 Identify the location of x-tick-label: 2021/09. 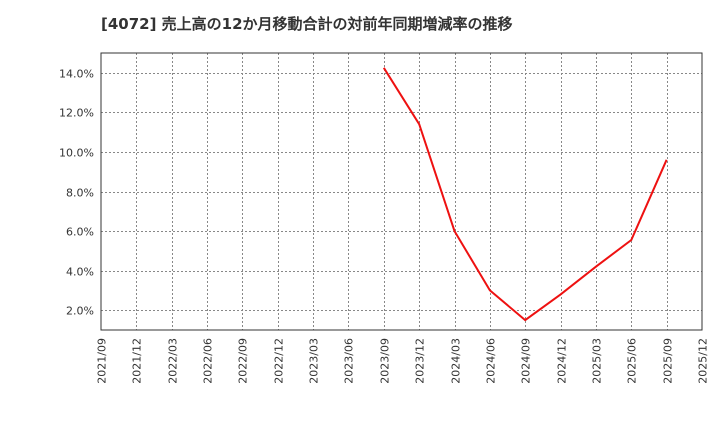
(102, 361).